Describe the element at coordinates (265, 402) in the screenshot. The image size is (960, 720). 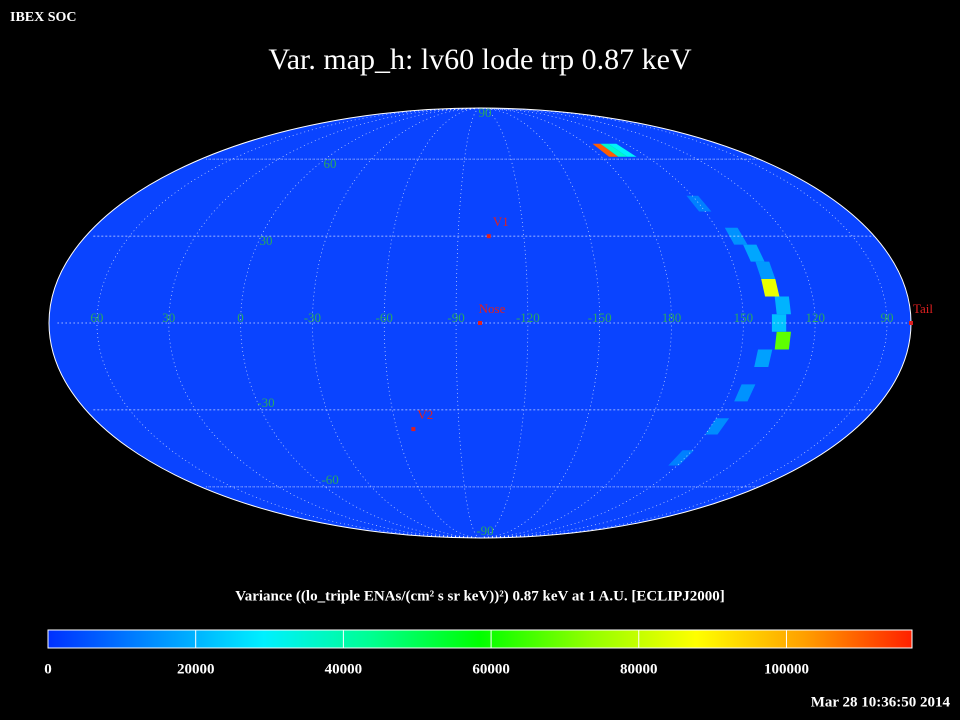
I see `lat-label: -30` at that location.